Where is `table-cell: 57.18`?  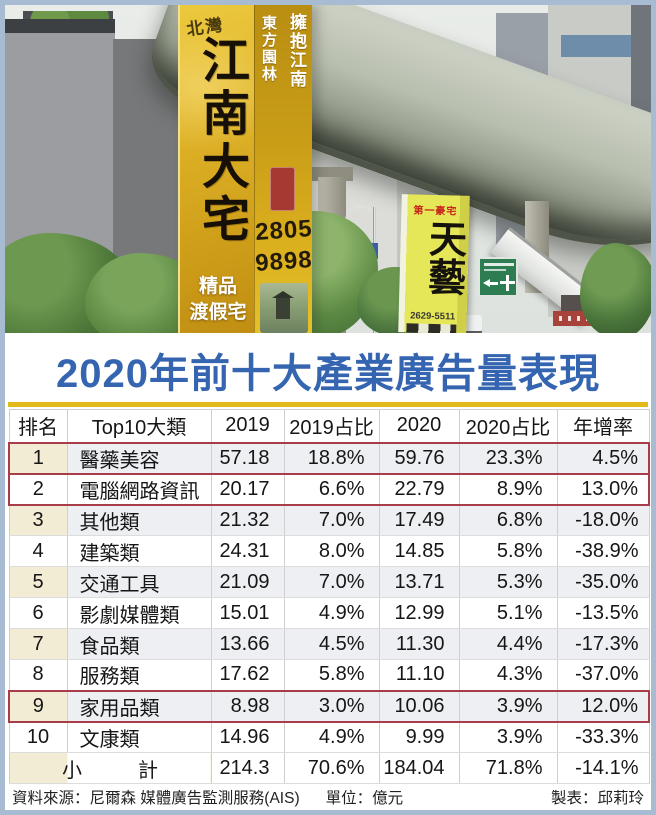
table-cell: 57.18 is located at coordinates (247, 458).